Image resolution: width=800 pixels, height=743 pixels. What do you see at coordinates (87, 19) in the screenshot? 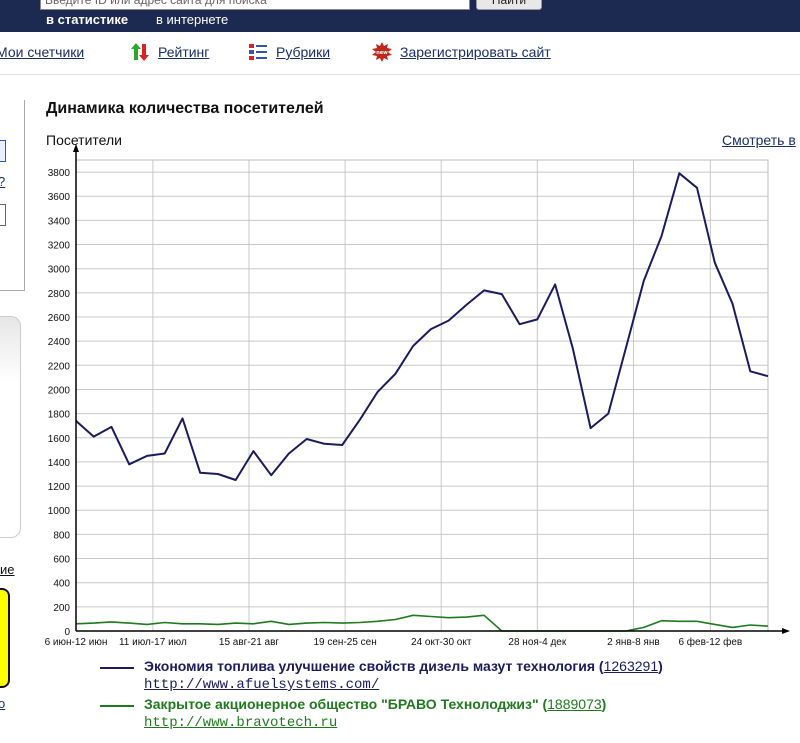
I see `scope-stats-option: в статистике` at bounding box center [87, 19].